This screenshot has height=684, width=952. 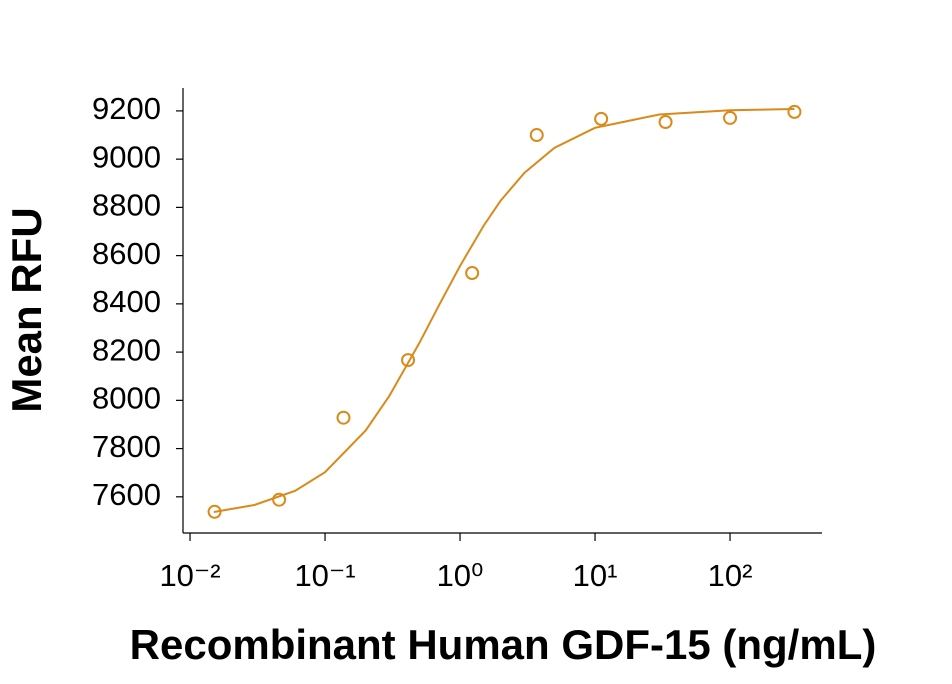 What do you see at coordinates (126, 446) in the screenshot?
I see `y-tick-label: 7800` at bounding box center [126, 446].